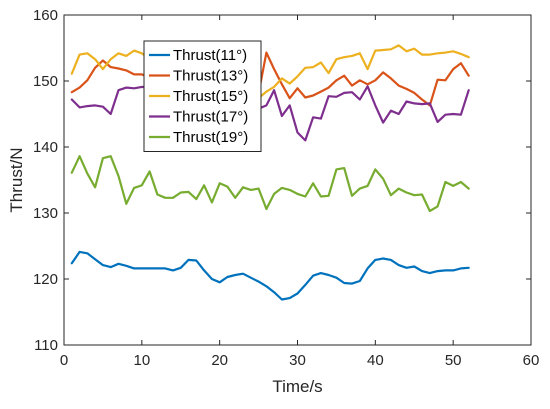  I want to click on y-tick-label: 130, so click(45, 213).